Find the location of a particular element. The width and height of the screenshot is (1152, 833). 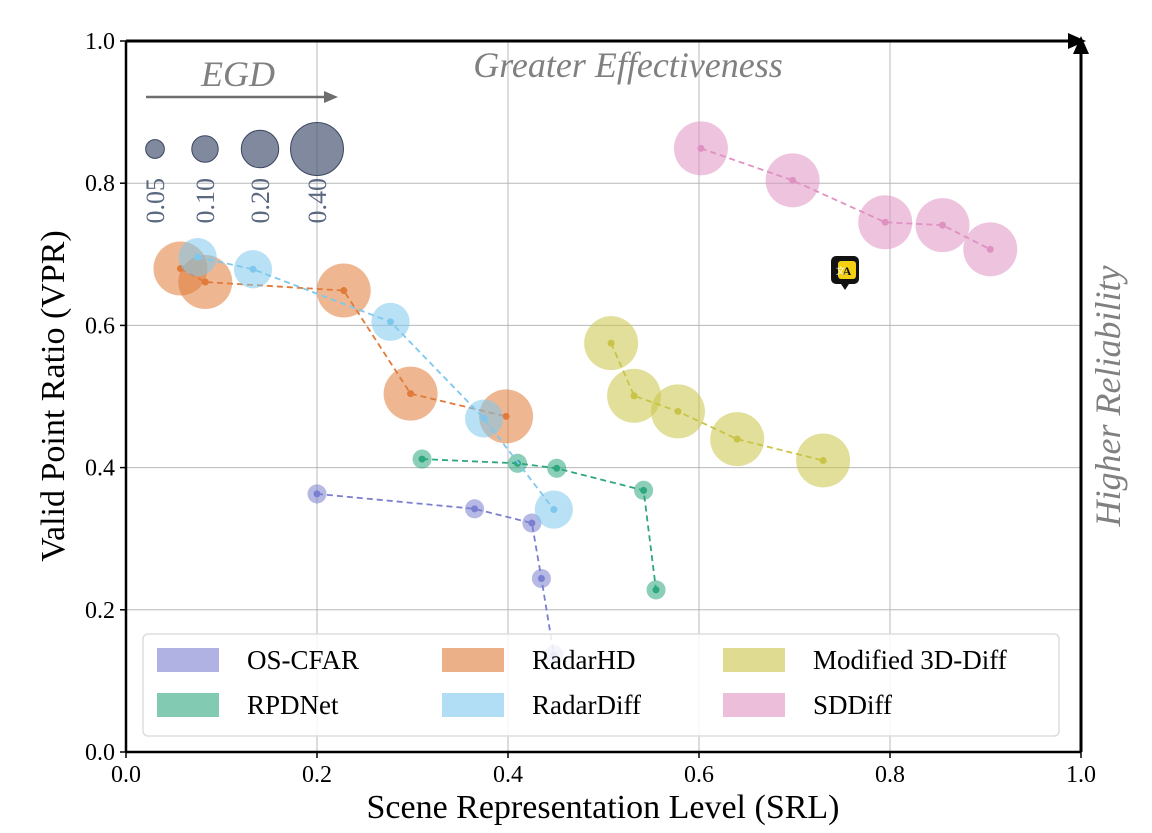

legend-item: RPDNet is located at coordinates (248, 705).